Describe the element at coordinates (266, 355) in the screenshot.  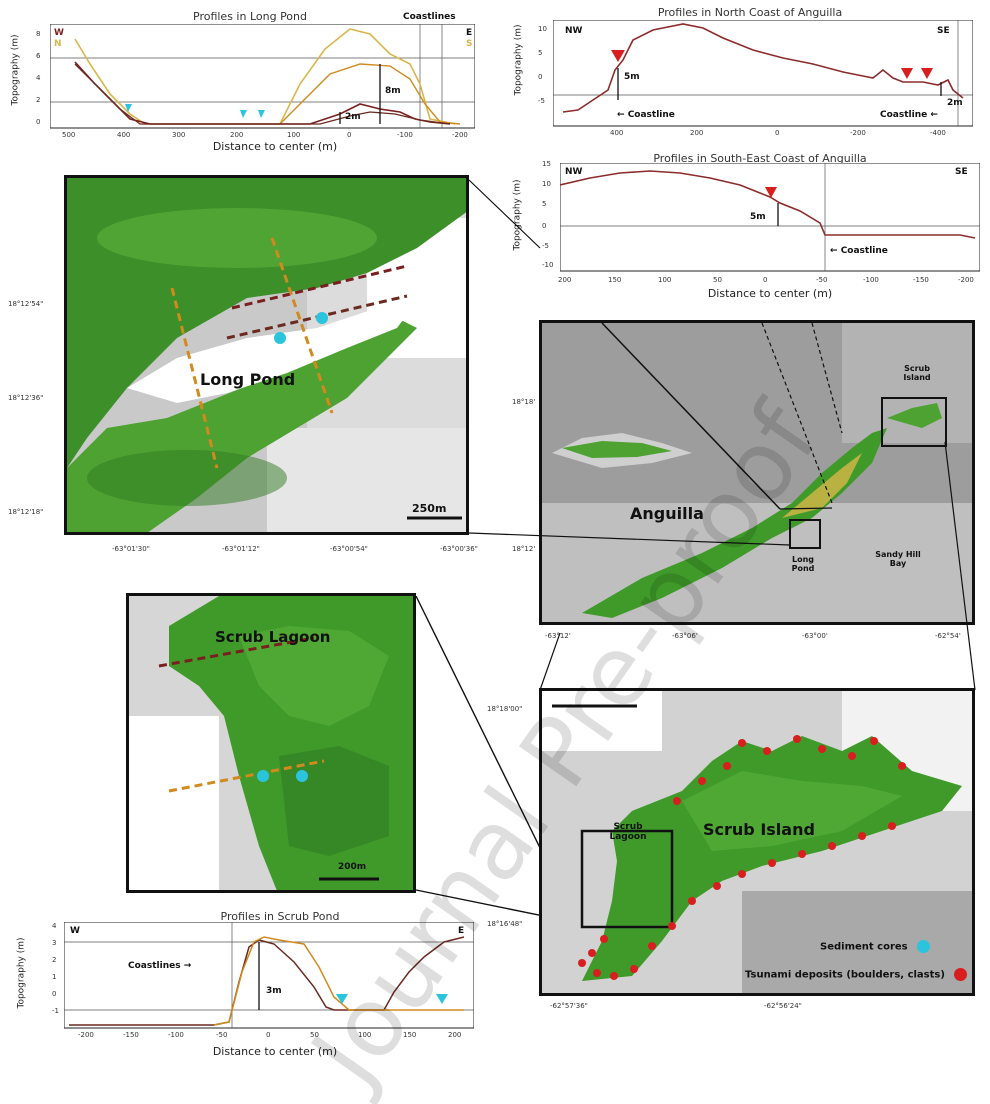
I see `long-pond-map-image` at that location.